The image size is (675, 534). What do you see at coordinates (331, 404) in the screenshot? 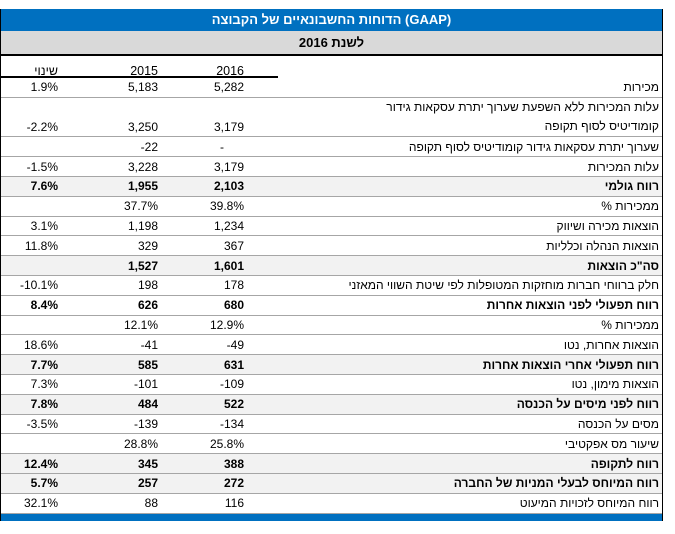
I see `table-row: 7.8% 484 522 רווח לפני מיסים על הכנסה` at bounding box center [331, 404].